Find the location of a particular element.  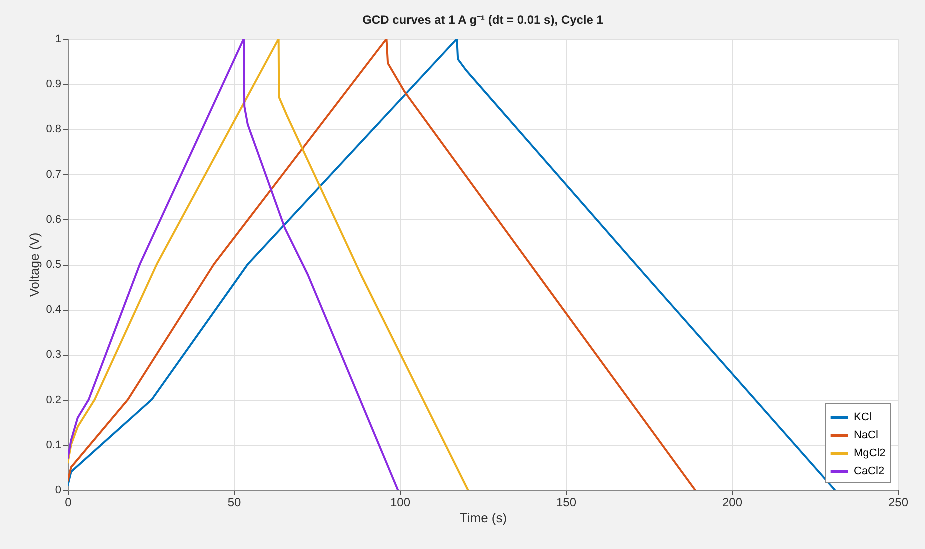

x-tick-label: 150 is located at coordinates (566, 503).